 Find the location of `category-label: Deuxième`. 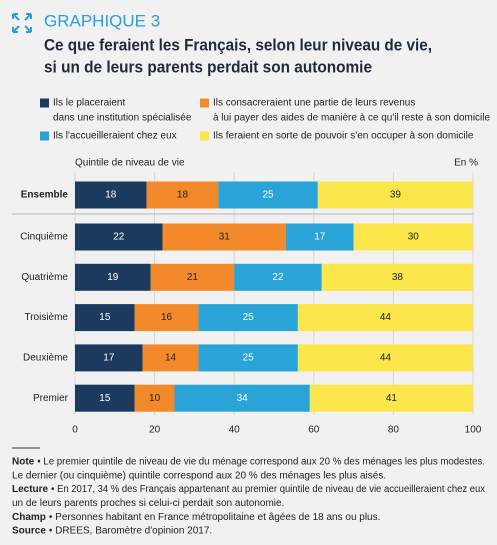

category-label: Deuxième is located at coordinates (45, 358).